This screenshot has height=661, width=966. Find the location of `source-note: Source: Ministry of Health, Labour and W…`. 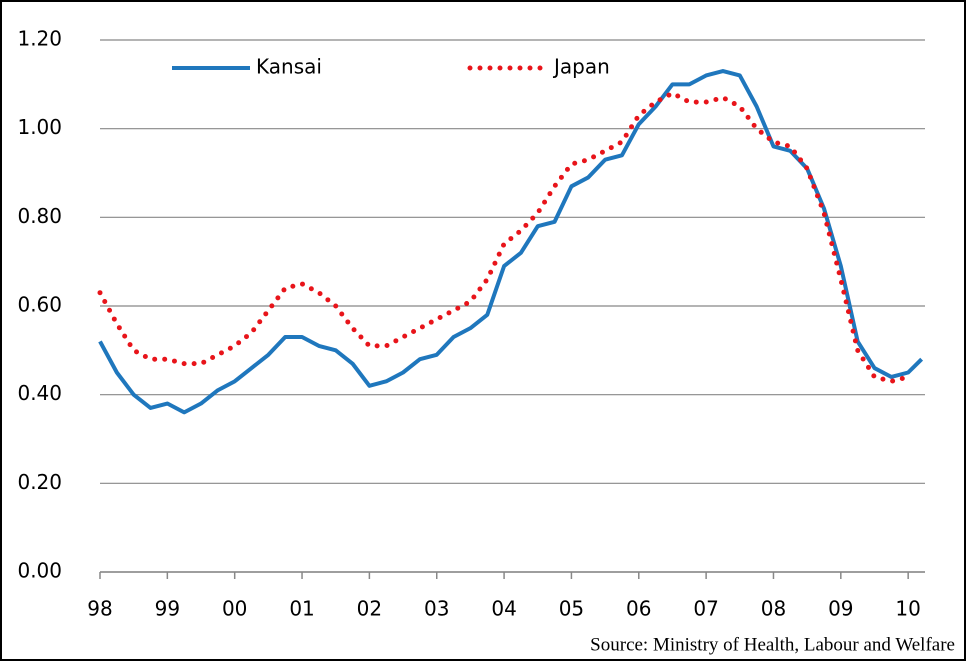

source-note: Source: Ministry of Health, Labour and W… is located at coordinates (772, 644).